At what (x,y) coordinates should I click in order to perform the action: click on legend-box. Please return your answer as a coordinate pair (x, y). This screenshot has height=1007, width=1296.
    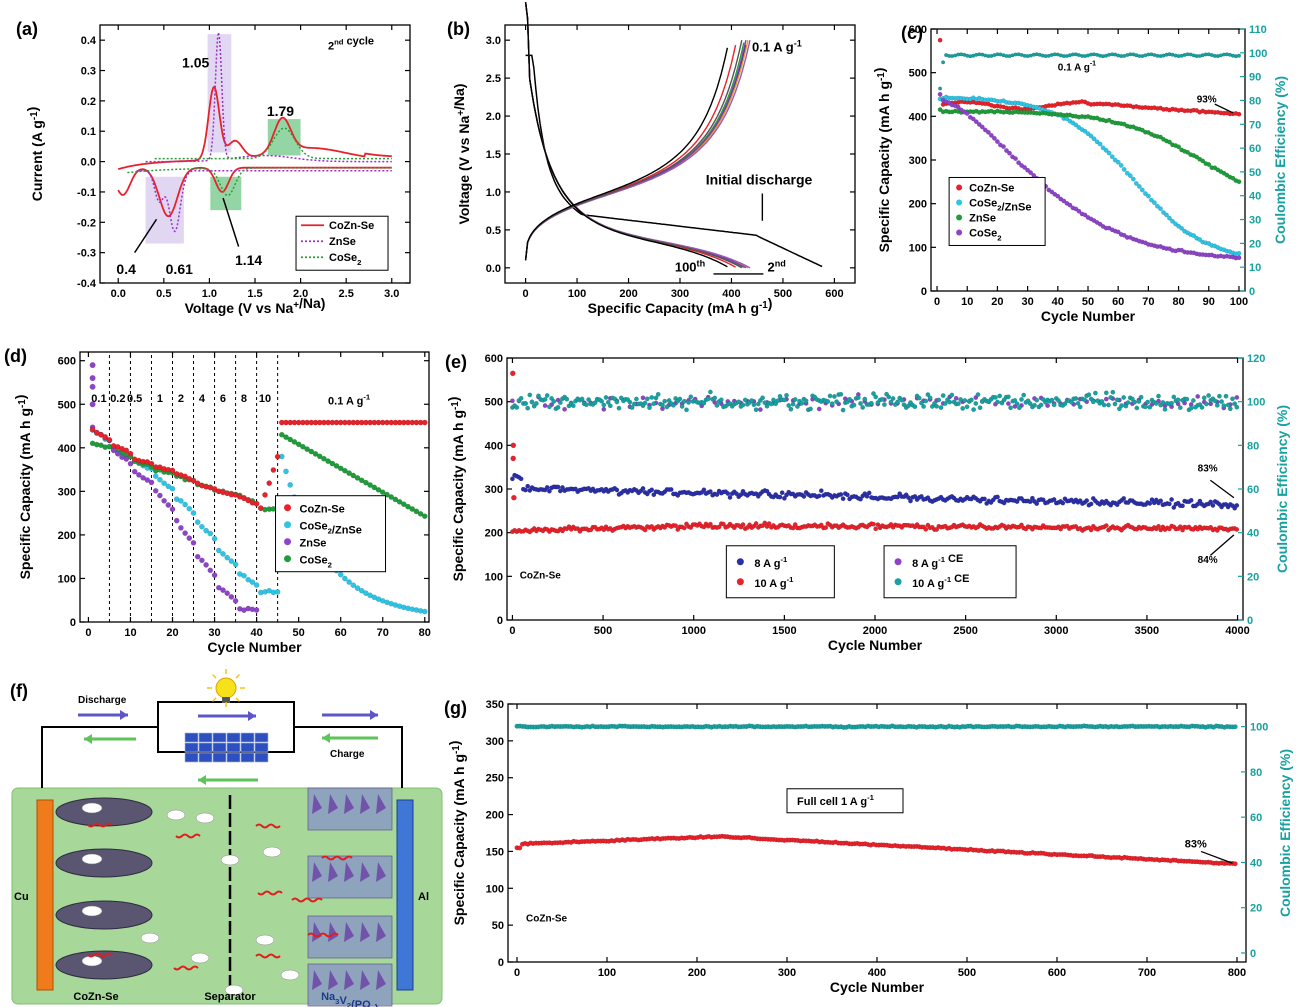
    Looking at the image, I should click on (780, 572).